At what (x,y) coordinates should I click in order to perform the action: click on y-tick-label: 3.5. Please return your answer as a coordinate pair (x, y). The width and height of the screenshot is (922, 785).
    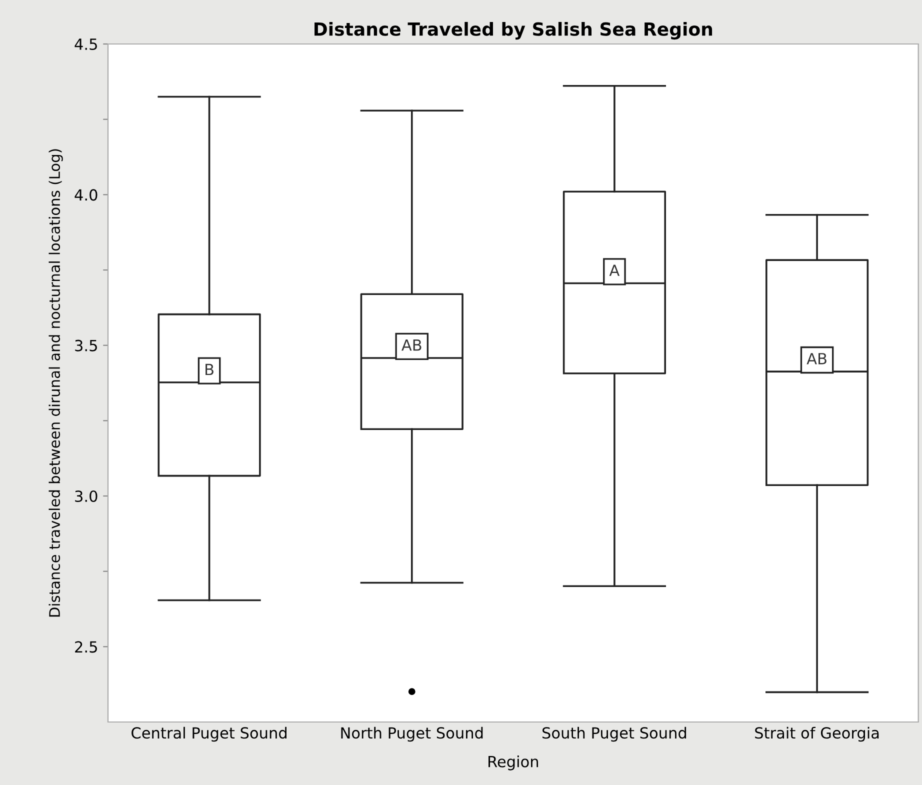
    Looking at the image, I should click on (86, 346).